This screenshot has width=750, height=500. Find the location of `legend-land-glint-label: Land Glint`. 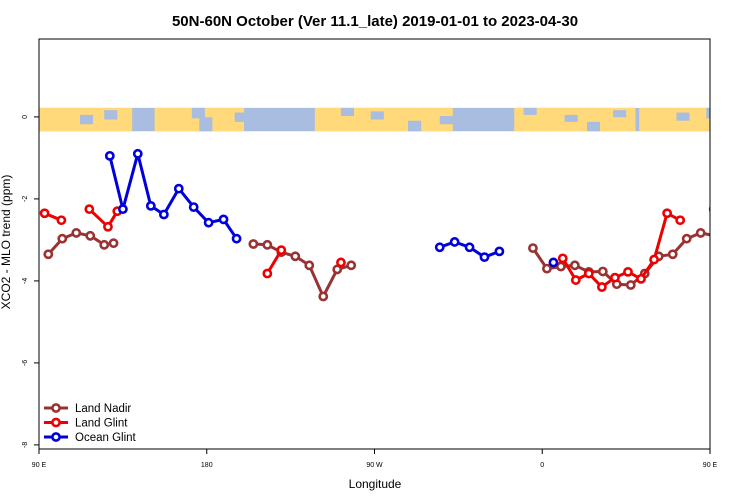

legend-land-glint-label: Land Glint is located at coordinates (101, 424).